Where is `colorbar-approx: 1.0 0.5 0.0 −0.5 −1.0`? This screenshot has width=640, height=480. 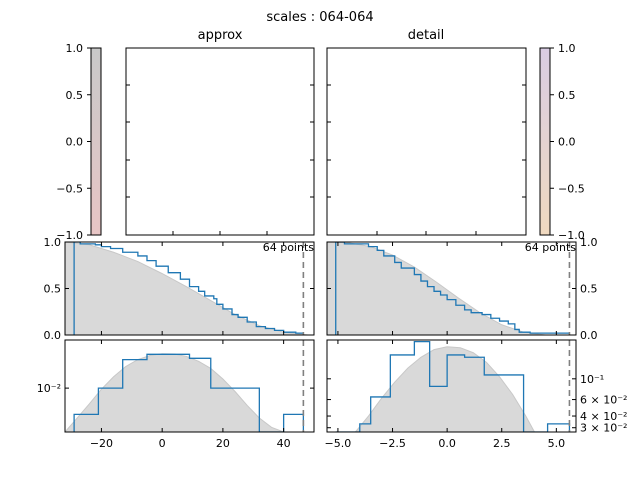 colorbar-approx: 1.0 0.5 0.0 −0.5 −1.0 is located at coordinates (79, 142).